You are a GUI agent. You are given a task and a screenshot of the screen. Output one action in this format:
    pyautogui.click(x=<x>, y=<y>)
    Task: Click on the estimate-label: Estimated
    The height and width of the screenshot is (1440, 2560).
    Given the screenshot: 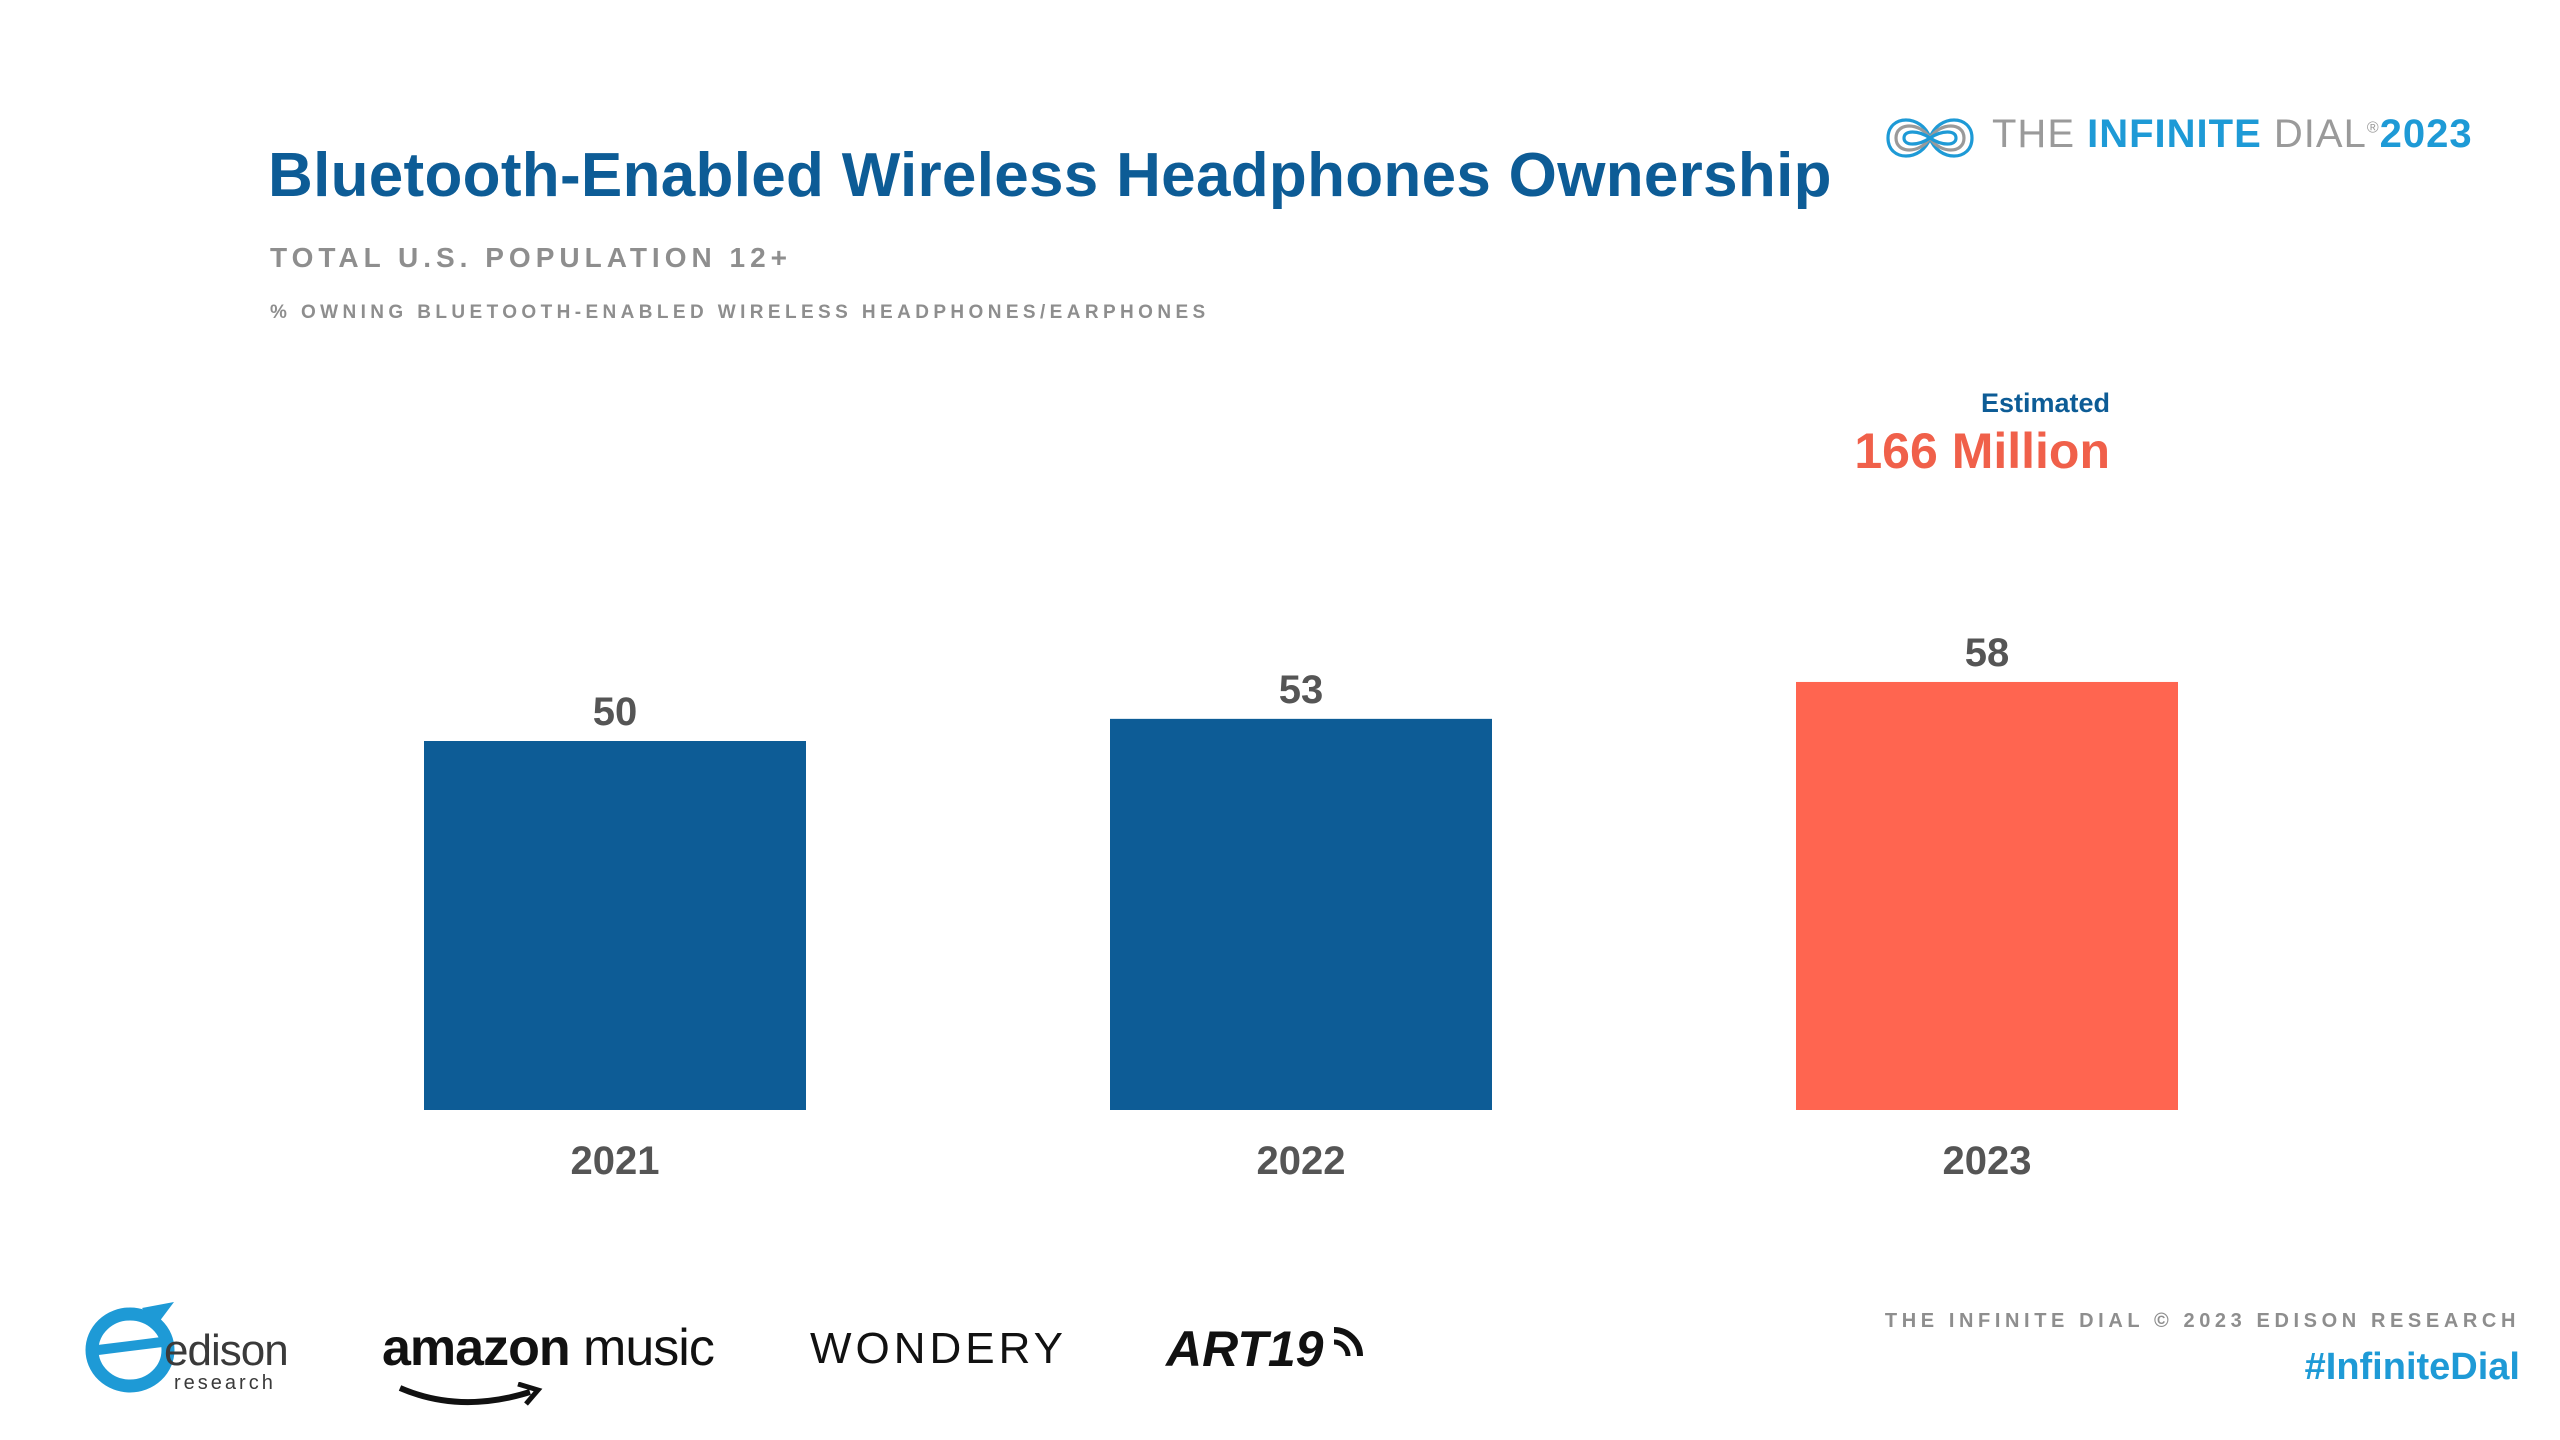 What is the action you would take?
    pyautogui.click(x=2045, y=403)
    